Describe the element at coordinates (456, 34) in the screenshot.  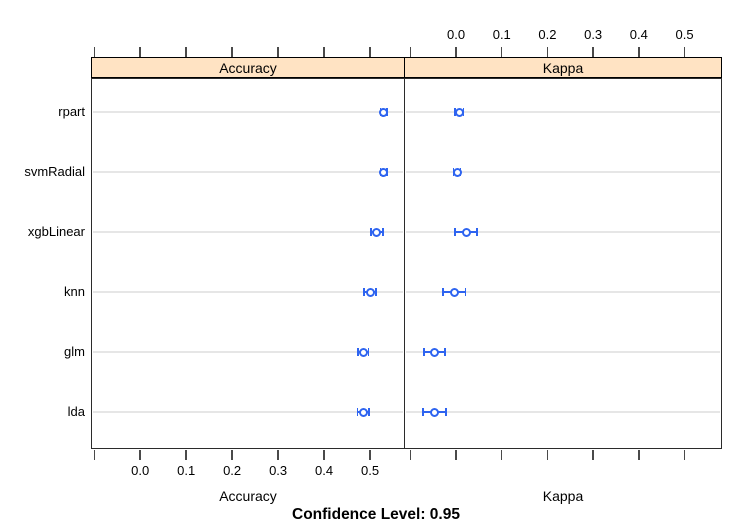
I see `top-axis-tick-label: 0.0` at that location.